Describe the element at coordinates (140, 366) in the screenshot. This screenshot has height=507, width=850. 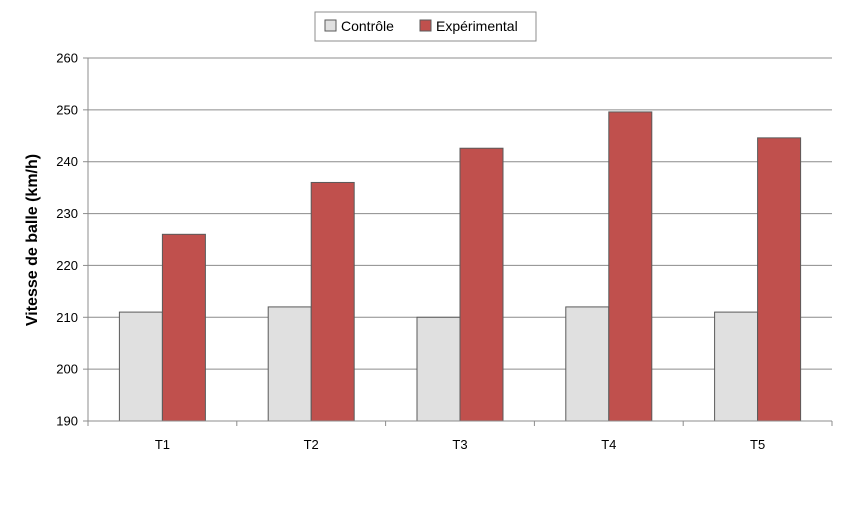
I see `bar-controle-t1` at that location.